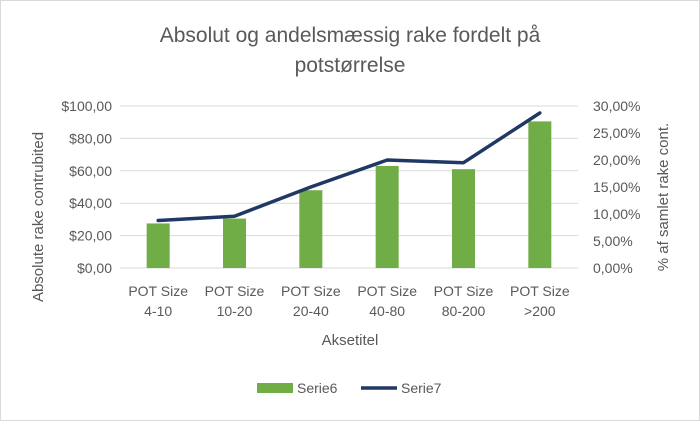  What do you see at coordinates (613, 241) in the screenshot?
I see `y2-tick-label: 5,00%` at bounding box center [613, 241].